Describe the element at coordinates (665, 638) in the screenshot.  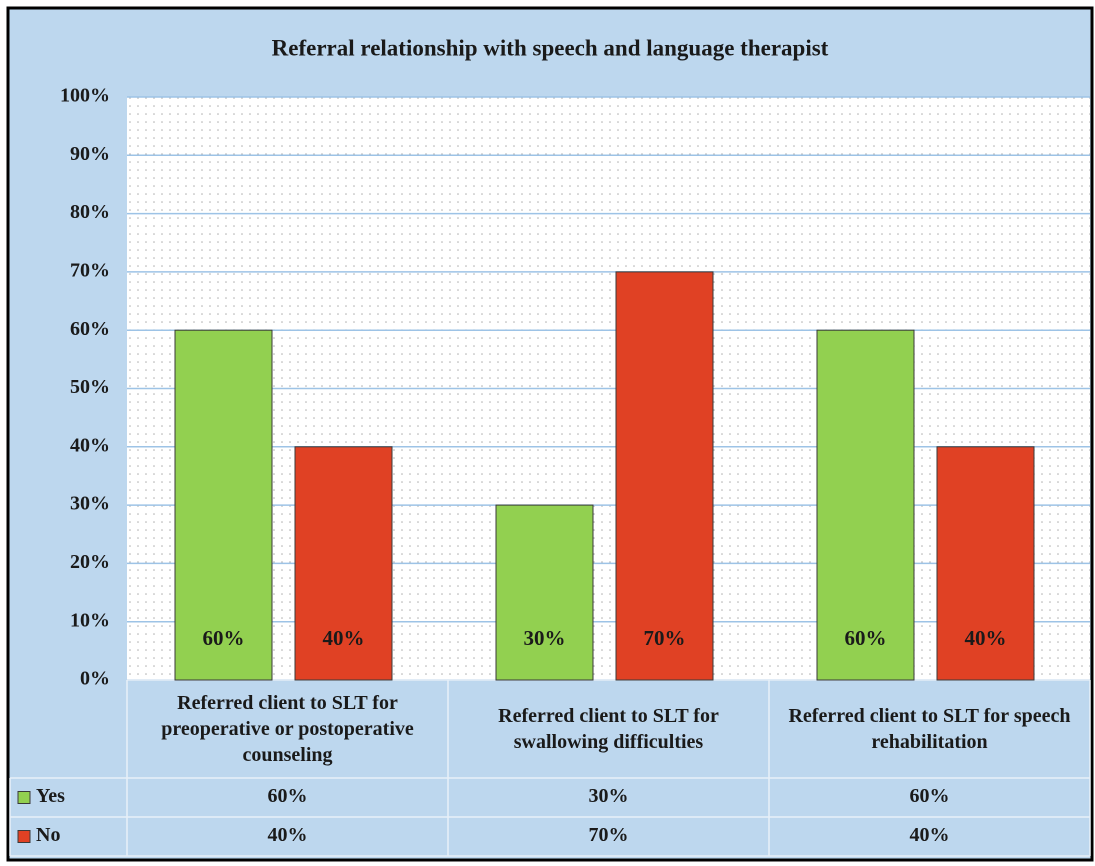
I see `data-label: 70%` at that location.